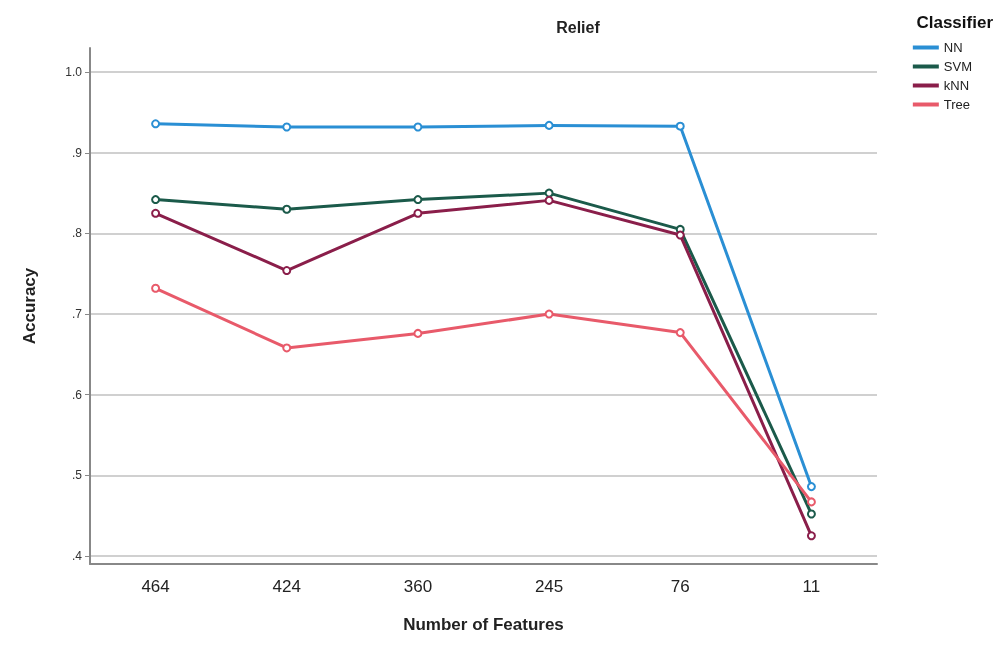  Describe the element at coordinates (957, 66) in the screenshot. I see `legend-label: SVM` at that location.